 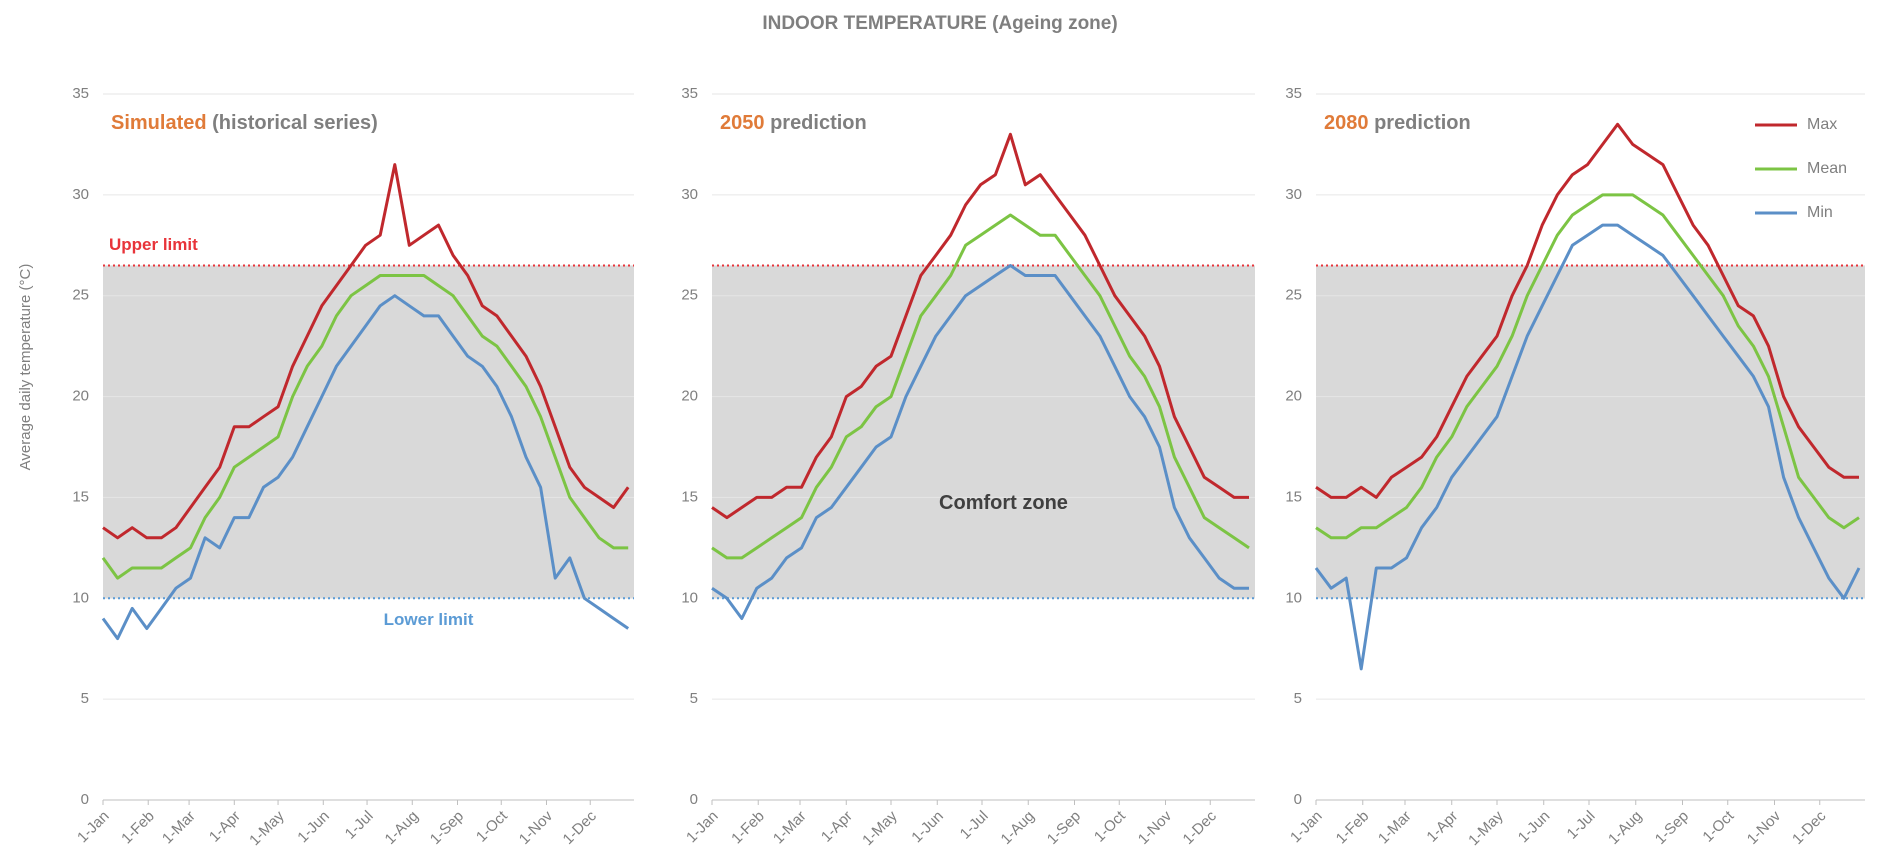 What do you see at coordinates (1827, 168) in the screenshot?
I see `legend-label: Mean` at bounding box center [1827, 168].